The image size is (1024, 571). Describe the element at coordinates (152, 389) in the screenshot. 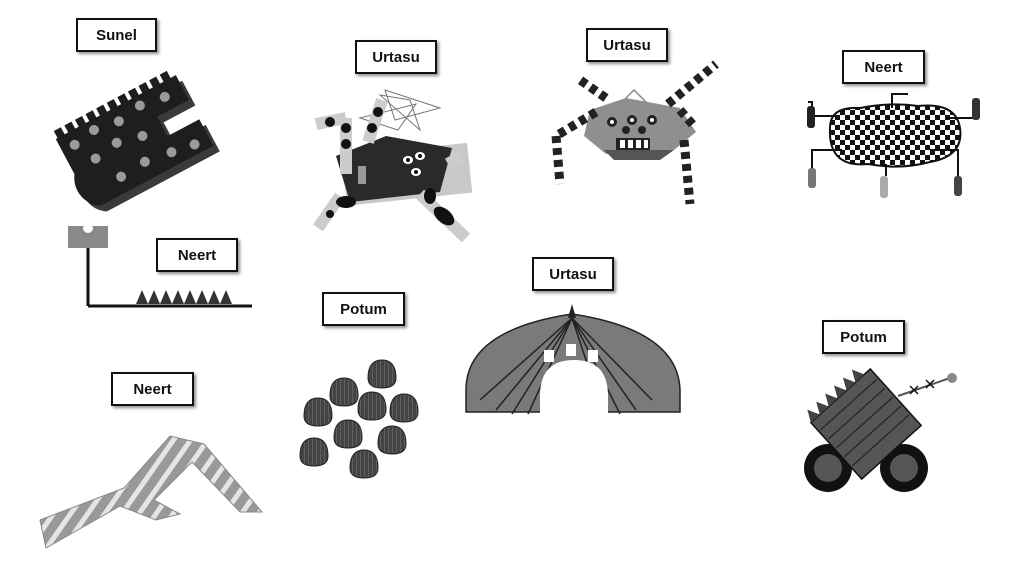

I see `label-neert-3: Neert` at that location.